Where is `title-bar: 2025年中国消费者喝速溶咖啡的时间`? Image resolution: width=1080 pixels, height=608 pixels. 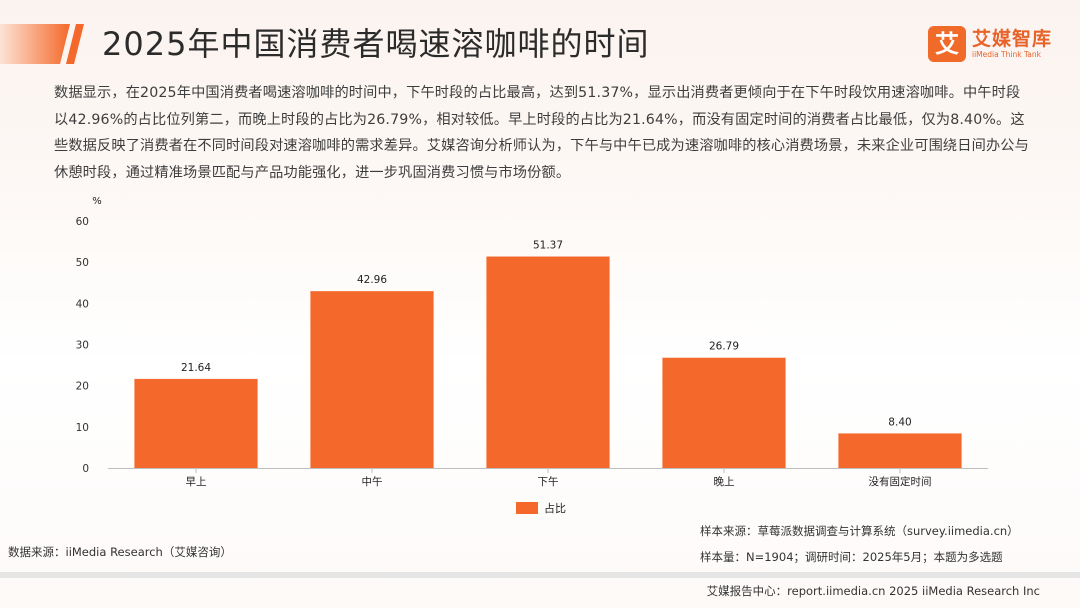 title-bar: 2025年中国消费者喝速溶咖啡的时间 is located at coordinates (540, 43).